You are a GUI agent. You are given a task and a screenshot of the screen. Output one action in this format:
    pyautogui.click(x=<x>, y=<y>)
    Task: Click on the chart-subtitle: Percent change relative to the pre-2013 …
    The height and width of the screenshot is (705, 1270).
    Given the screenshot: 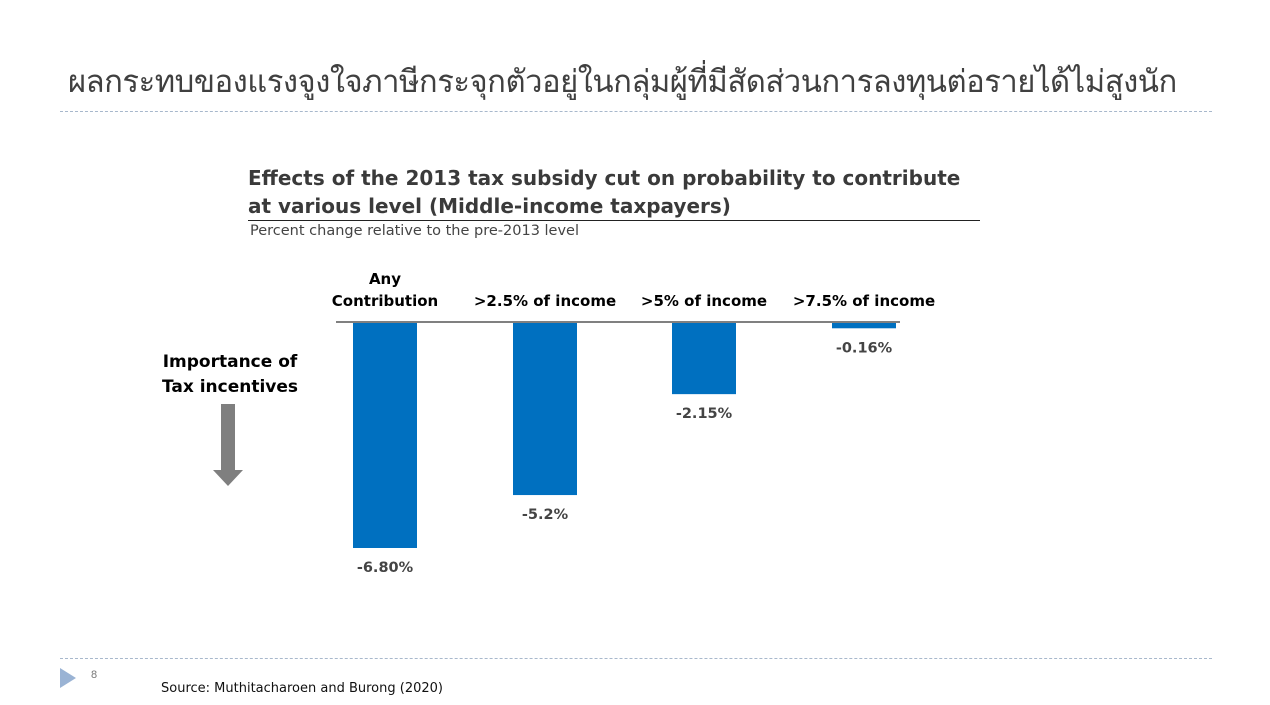 What is the action you would take?
    pyautogui.click(x=415, y=231)
    